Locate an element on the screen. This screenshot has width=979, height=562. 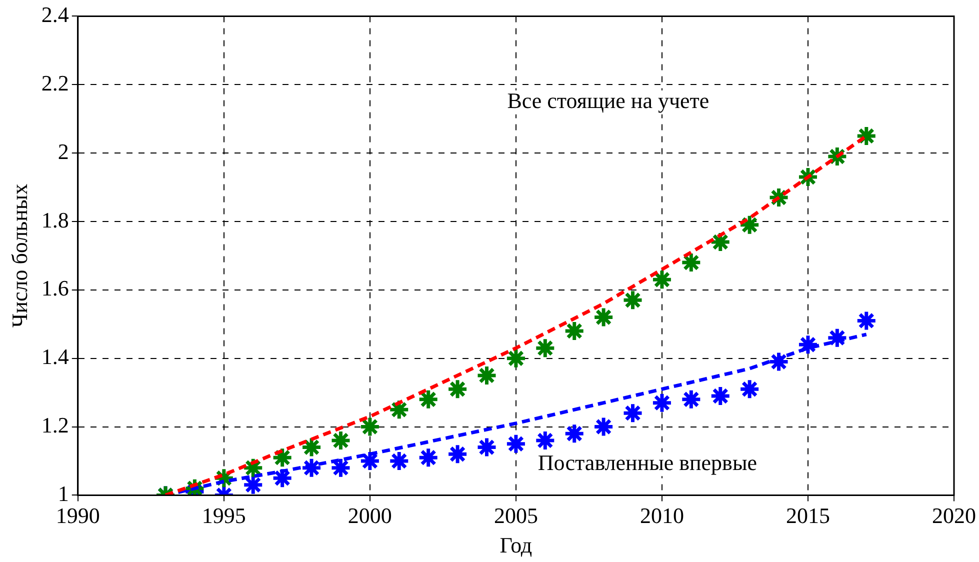
y-tick-label: 1.2 is located at coordinates (55, 425).